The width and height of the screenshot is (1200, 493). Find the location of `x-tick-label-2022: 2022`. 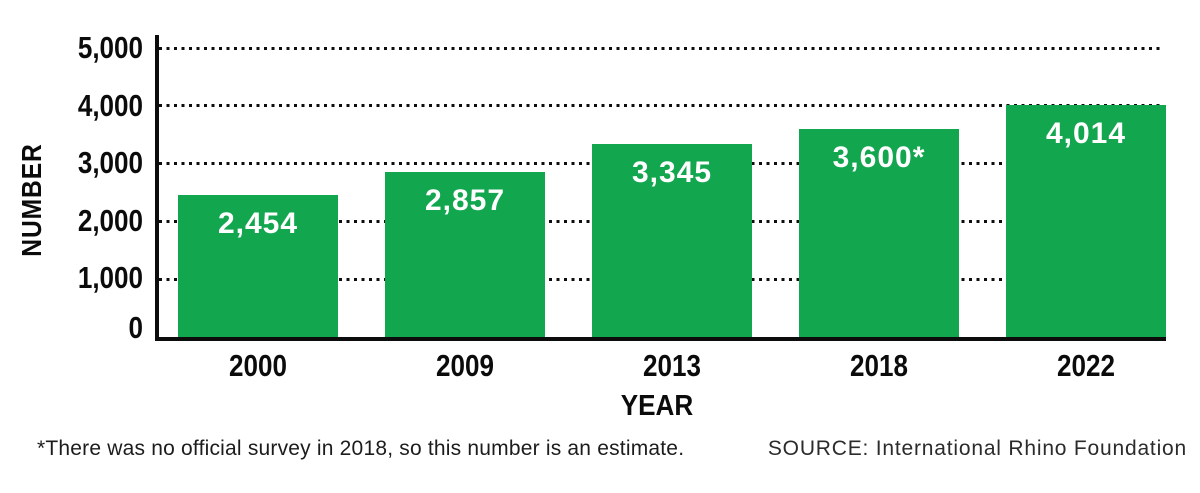

x-tick-label-2022: 2022 is located at coordinates (1086, 365).